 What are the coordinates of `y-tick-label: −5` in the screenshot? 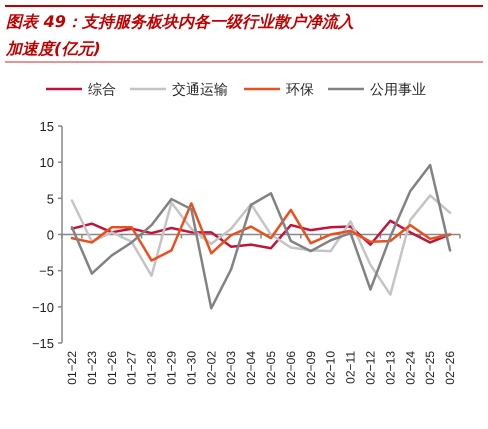 It's located at (46, 271).